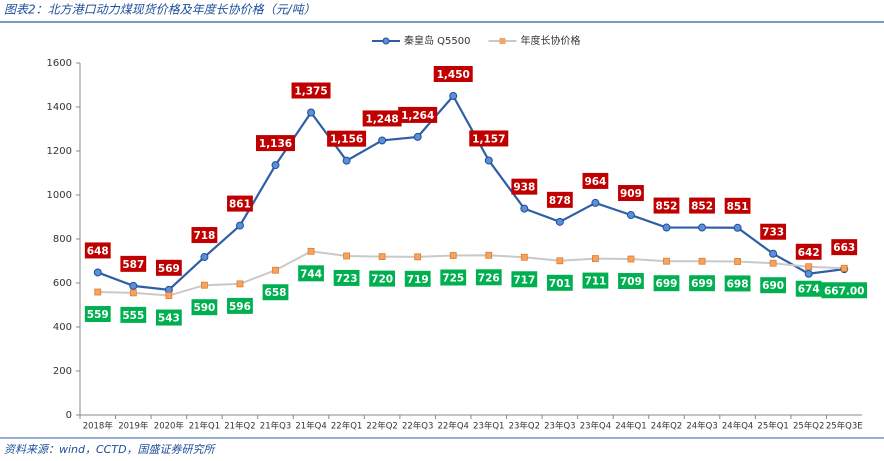 The image size is (884, 461). I want to click on legend-label: 年度长协价格, so click(551, 40).